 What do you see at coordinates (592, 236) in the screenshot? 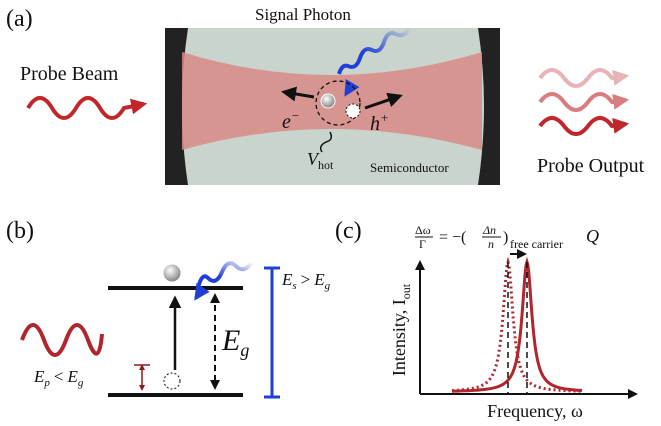
I see `svg-text: Q` at bounding box center [592, 236].